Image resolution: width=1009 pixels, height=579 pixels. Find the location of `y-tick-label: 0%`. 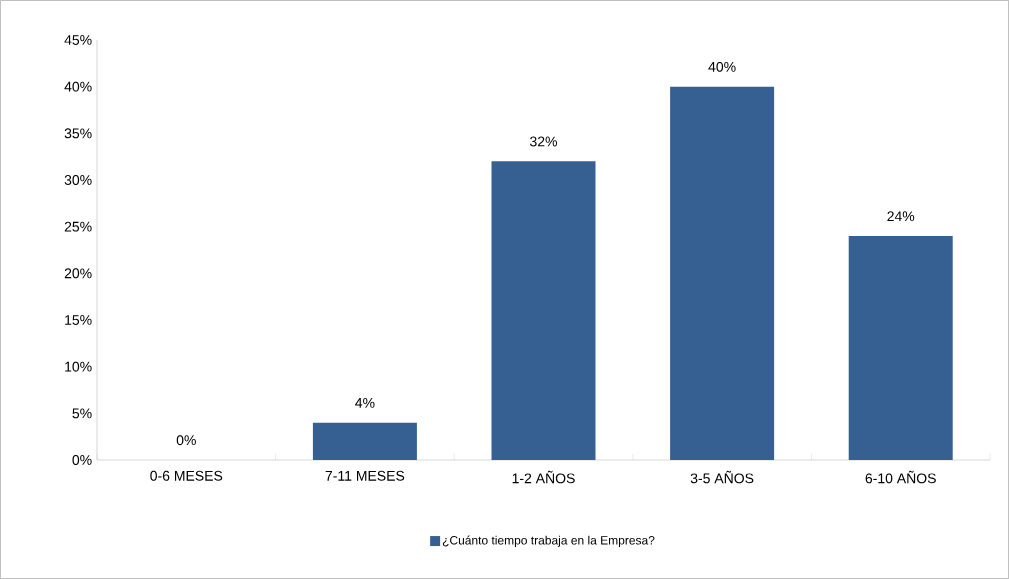

y-tick-label: 0% is located at coordinates (82, 460).